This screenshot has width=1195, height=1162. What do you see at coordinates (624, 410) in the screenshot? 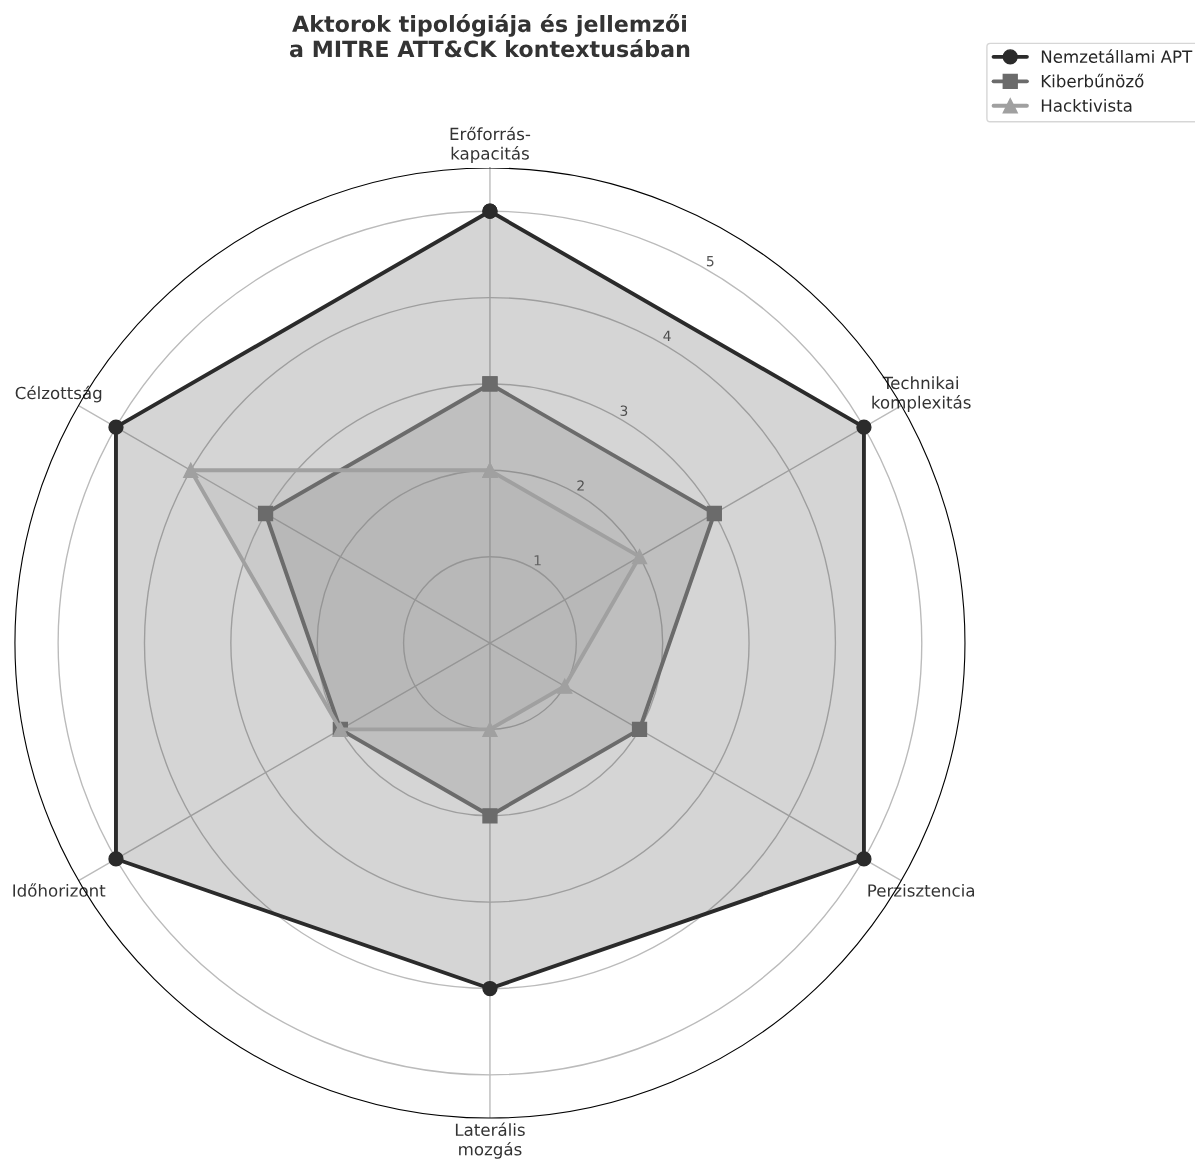
I see `y-tick-label: 3` at bounding box center [624, 410].